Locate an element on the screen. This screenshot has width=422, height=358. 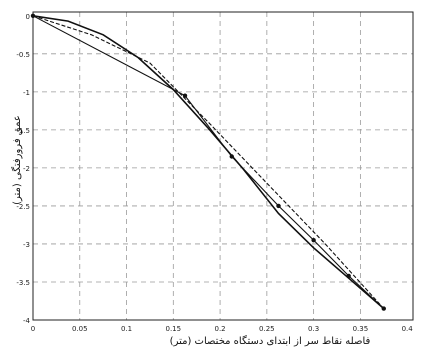
x-tick-label: 0.3 is located at coordinates (313, 329).